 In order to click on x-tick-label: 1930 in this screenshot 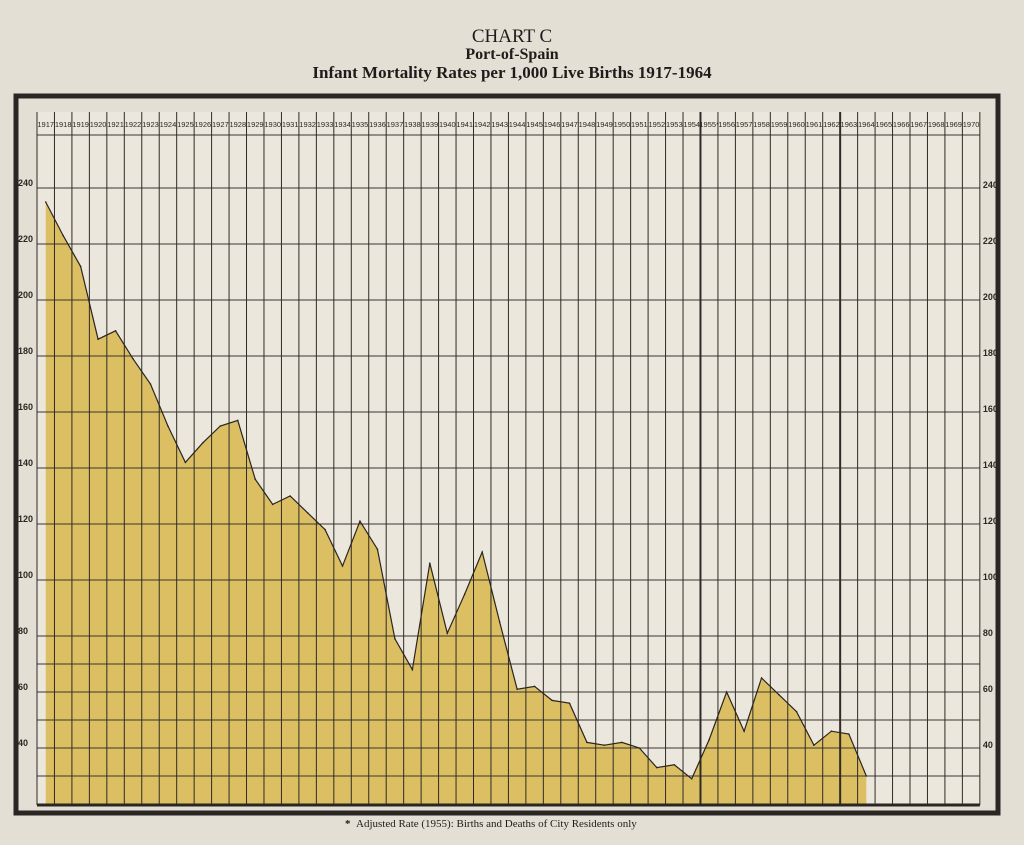, I will do `click(272, 124)`.